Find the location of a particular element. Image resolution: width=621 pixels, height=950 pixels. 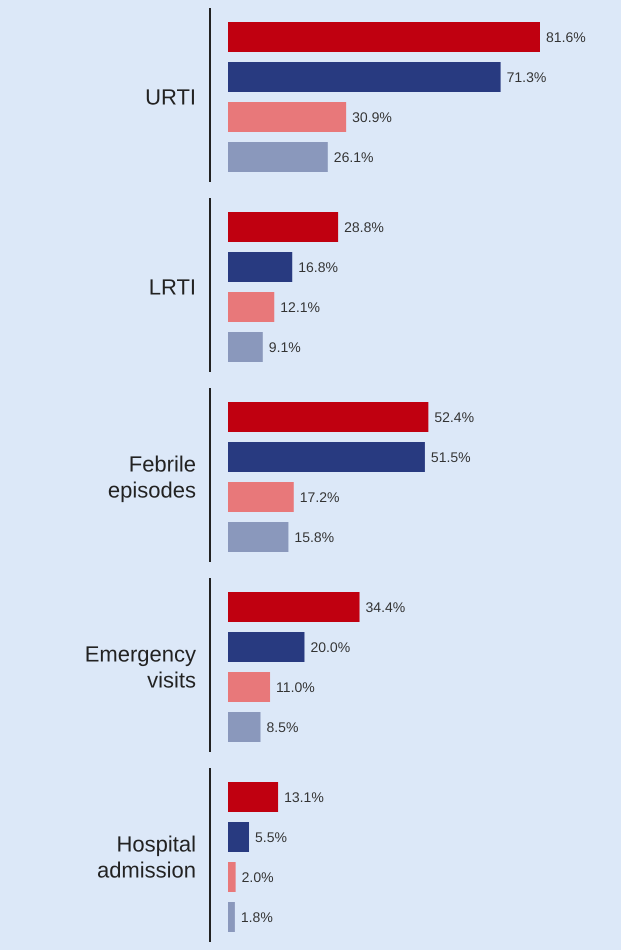

data-label: 1.8% is located at coordinates (256, 916).